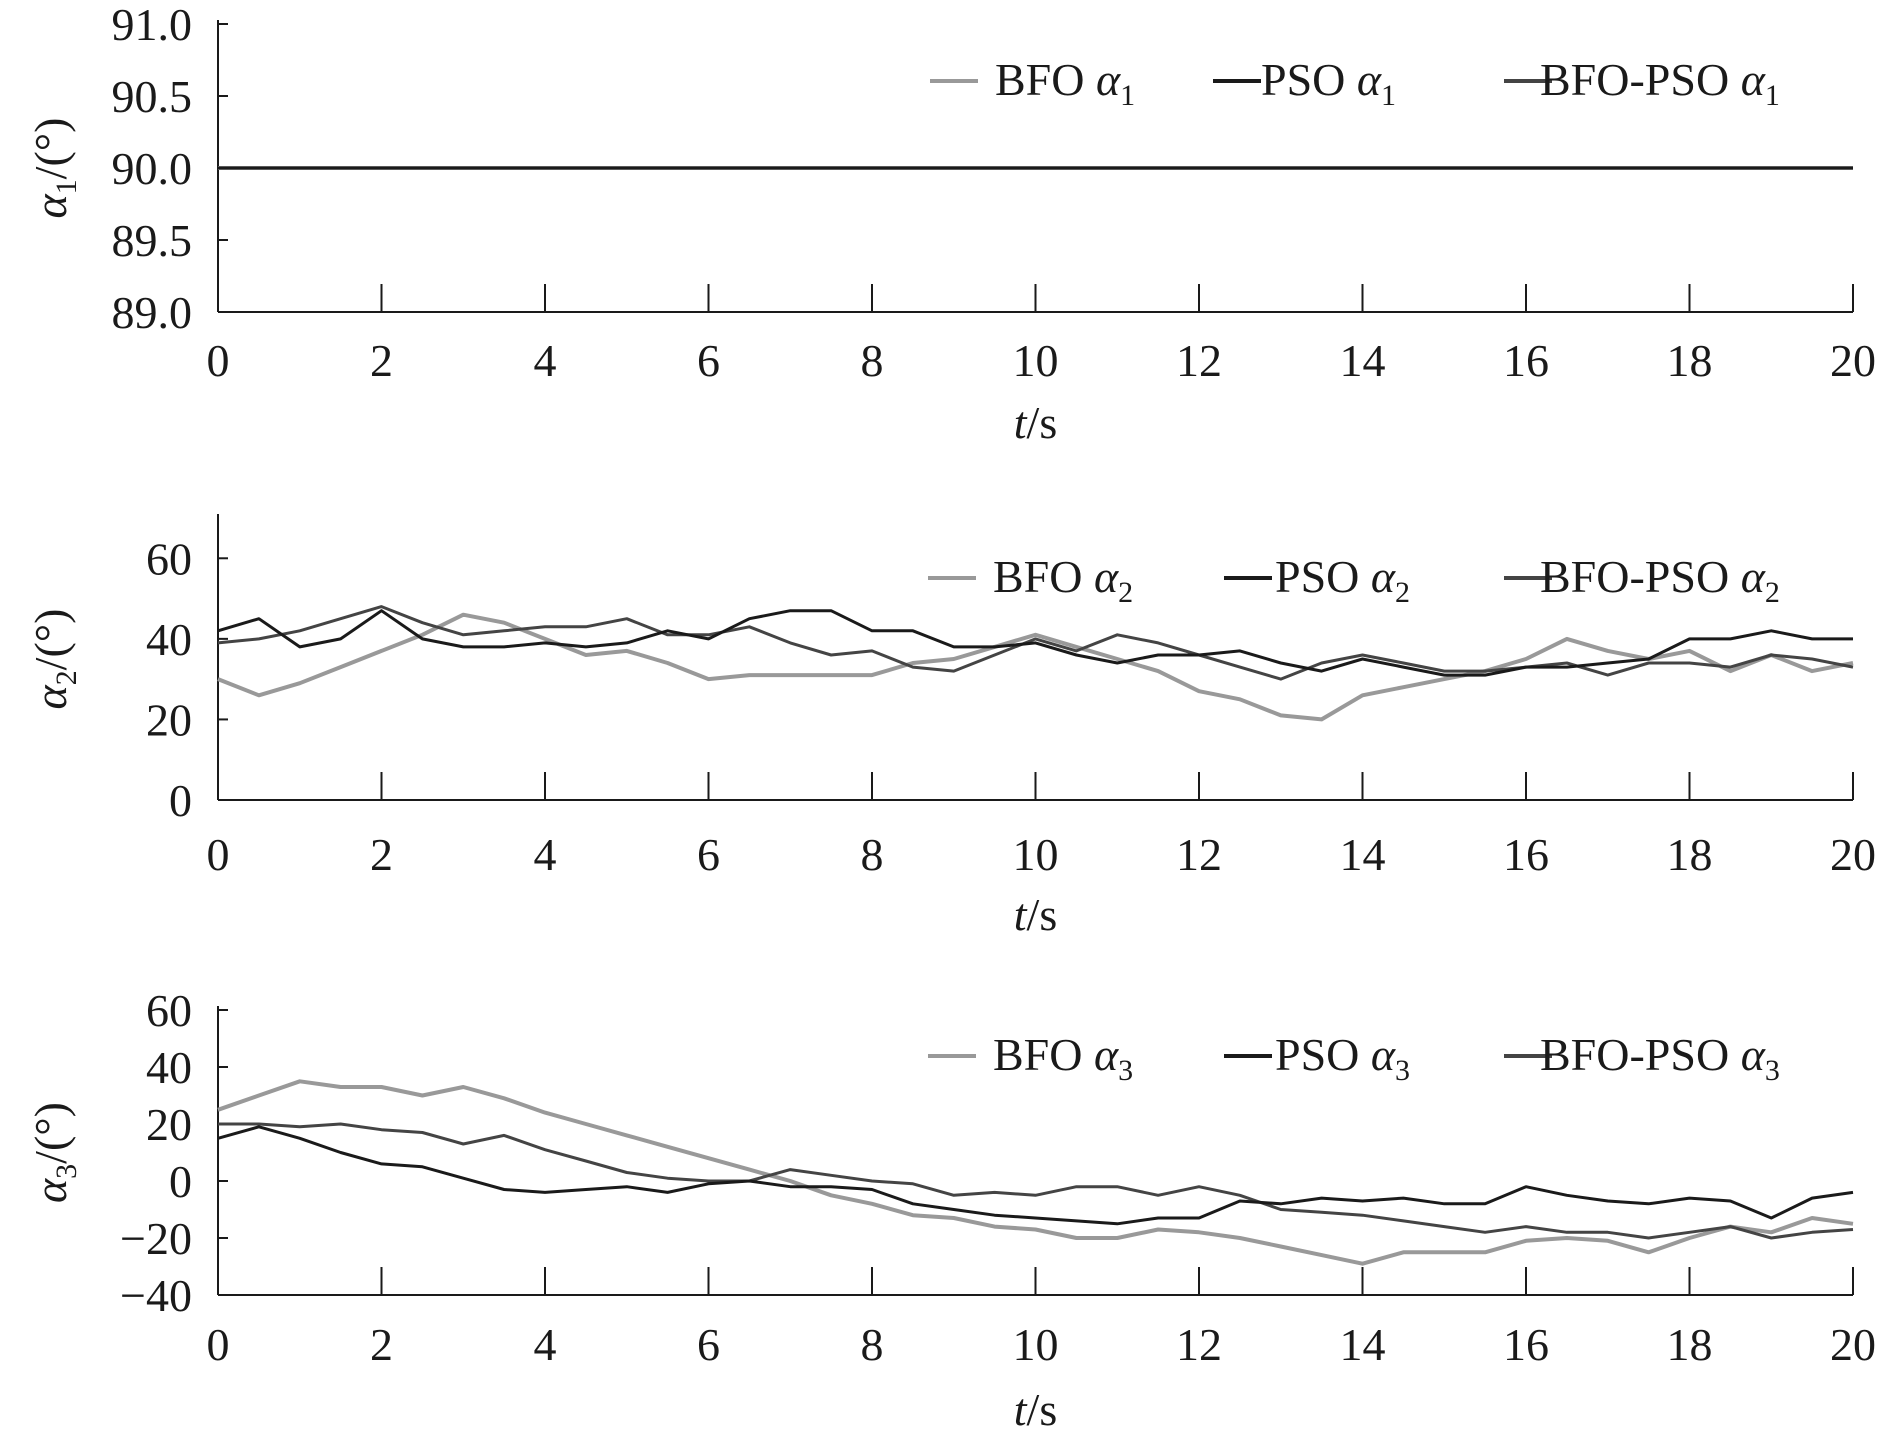 This screenshot has width=1890, height=1442. I want to click on legend-label: BFO α3, so click(1063, 1058).